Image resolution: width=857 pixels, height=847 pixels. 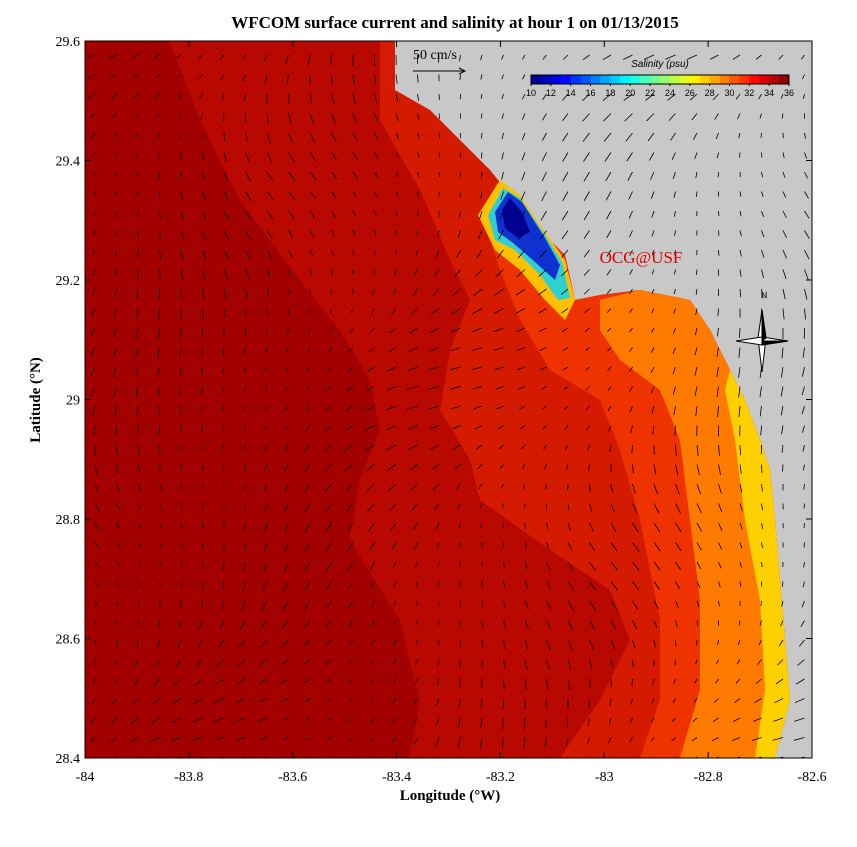 What do you see at coordinates (769, 93) in the screenshot?
I see `colorbar-tick-label: 34` at bounding box center [769, 93].